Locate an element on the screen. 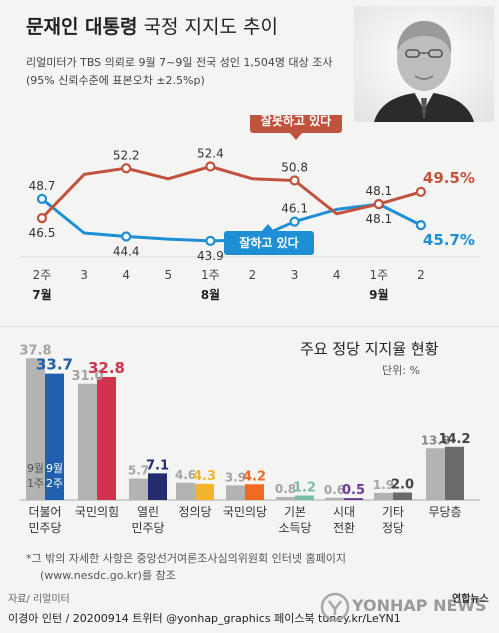 The height and width of the screenshot is (633, 499). series-tag-label: 잘하고 있다 is located at coordinates (268, 242).